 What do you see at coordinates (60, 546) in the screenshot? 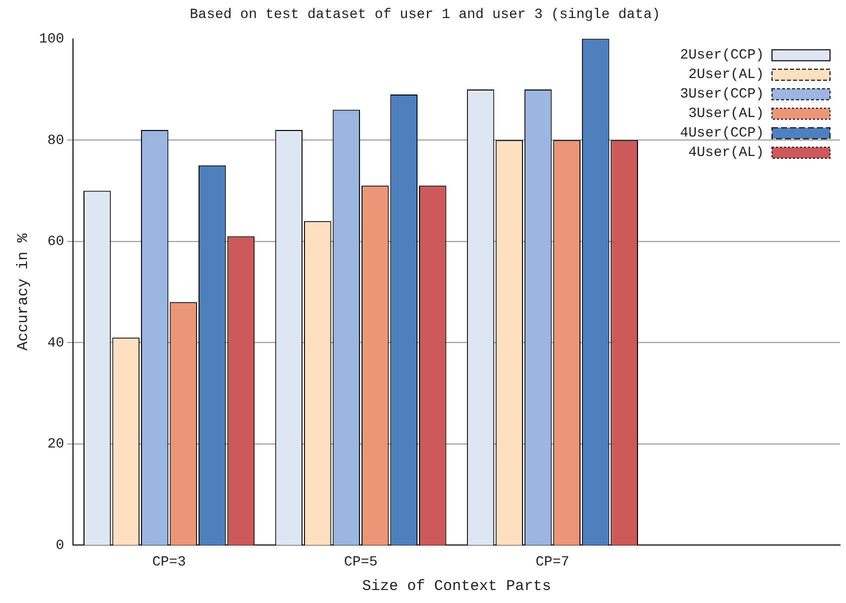
I see `y-tick-label: 0` at bounding box center [60, 546].